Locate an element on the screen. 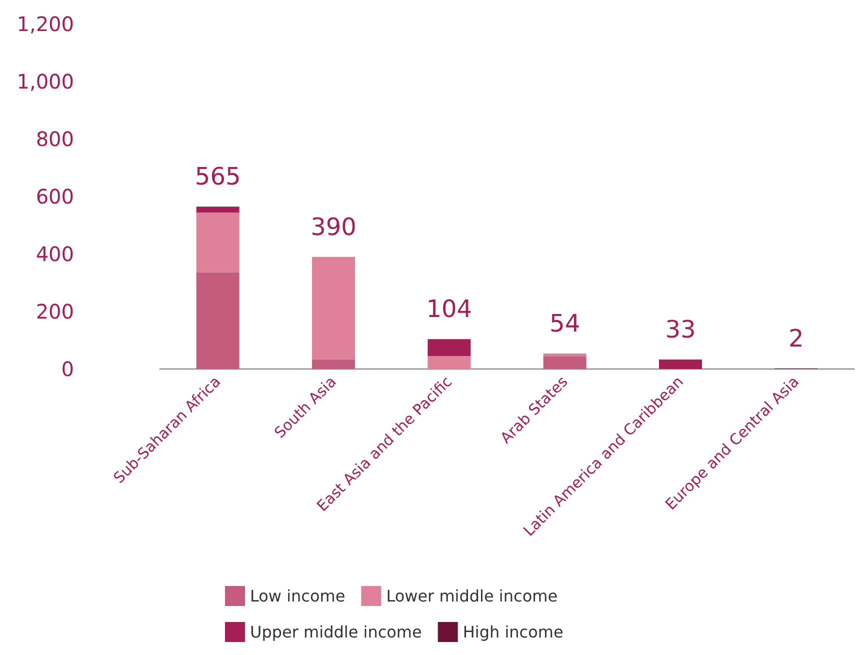 This screenshot has width=864, height=655. legend-label: High income is located at coordinates (513, 632).